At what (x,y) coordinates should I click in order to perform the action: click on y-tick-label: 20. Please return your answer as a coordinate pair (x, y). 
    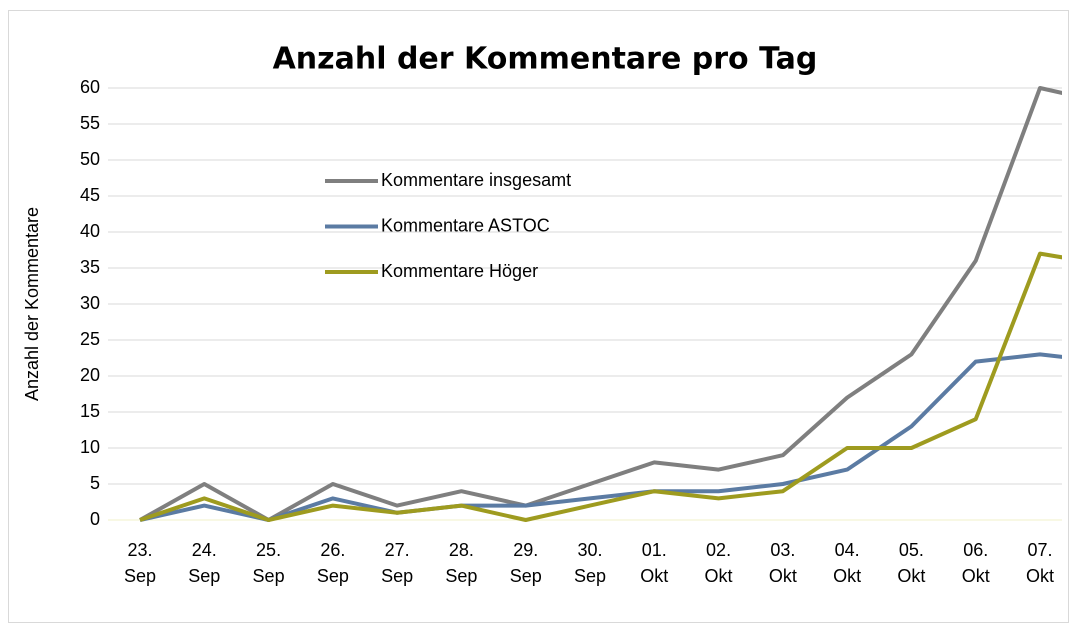
    Looking at the image, I should click on (90, 375).